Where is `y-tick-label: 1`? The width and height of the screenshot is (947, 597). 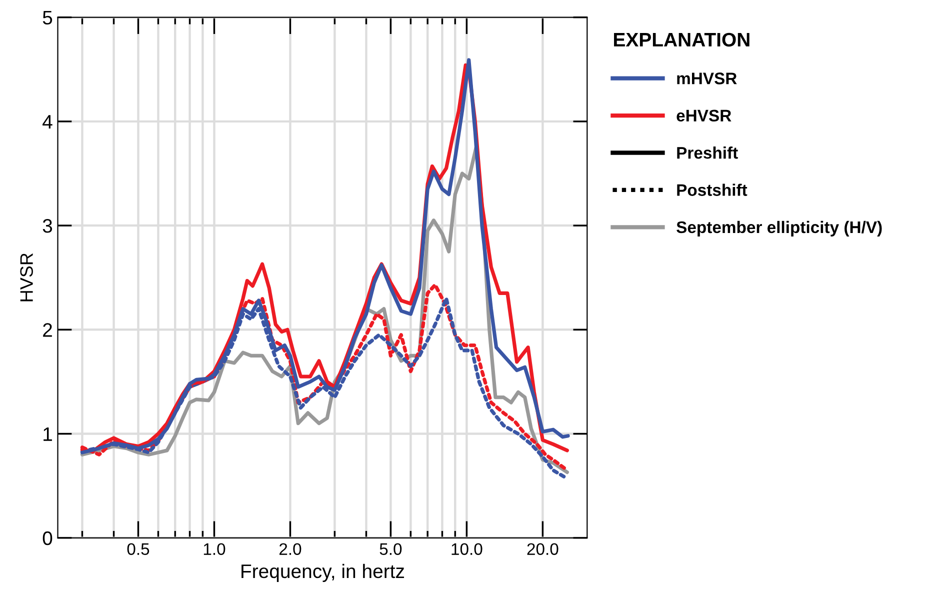 y-tick-label: 1 is located at coordinates (48, 434).